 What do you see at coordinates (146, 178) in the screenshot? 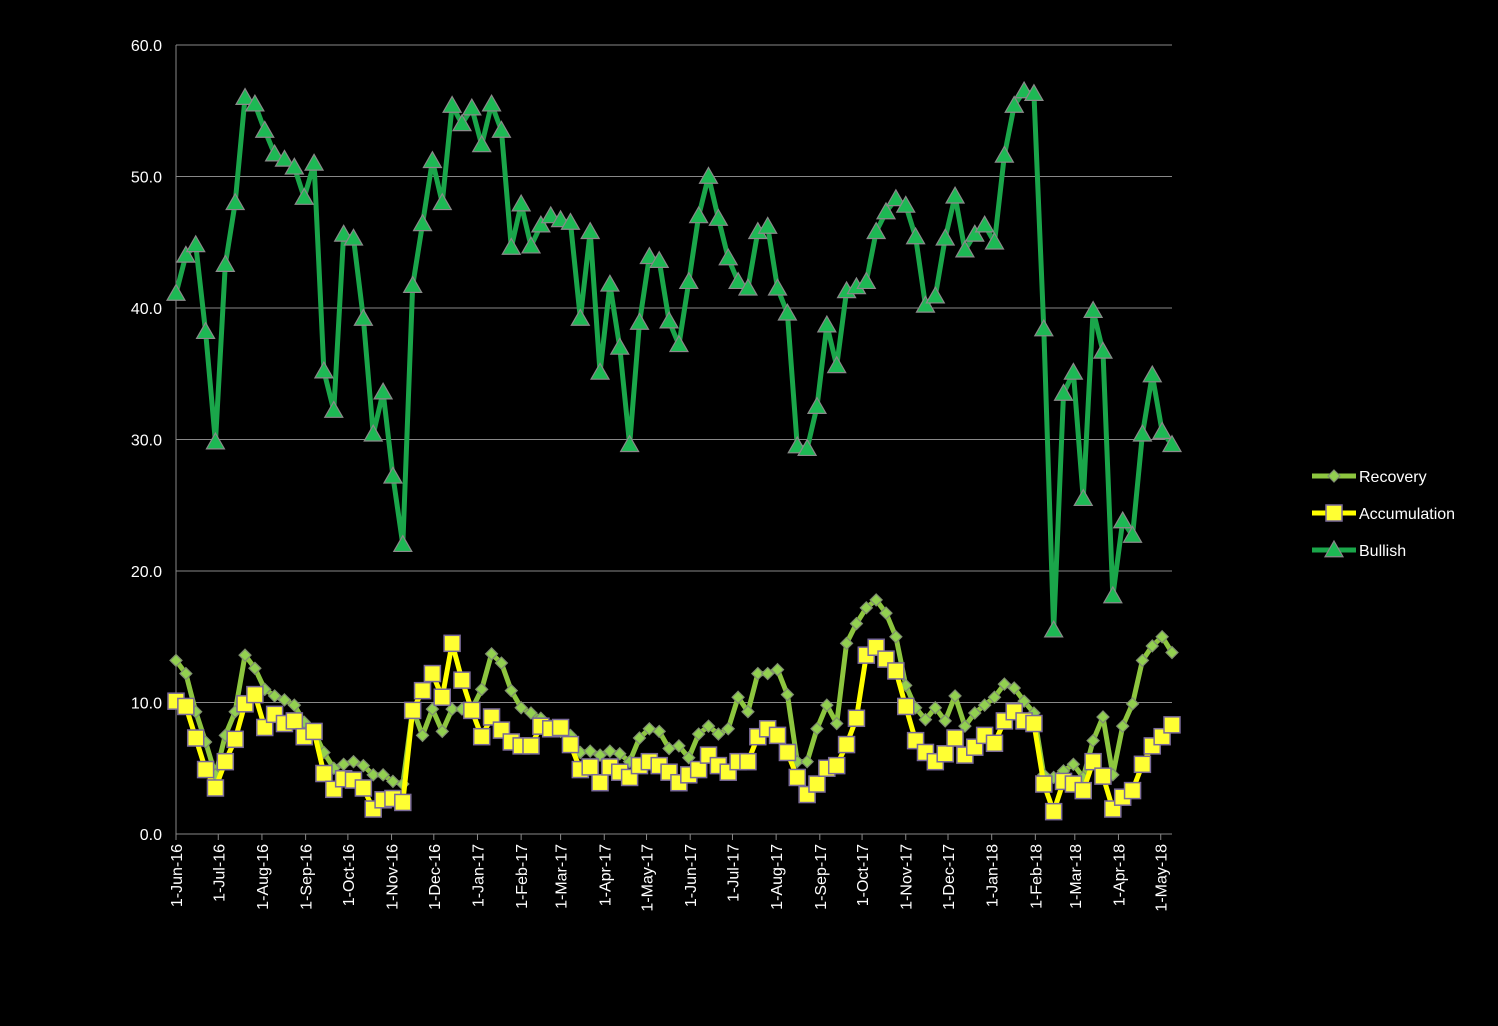
I see `y-tick-label: 50.0` at bounding box center [146, 178].